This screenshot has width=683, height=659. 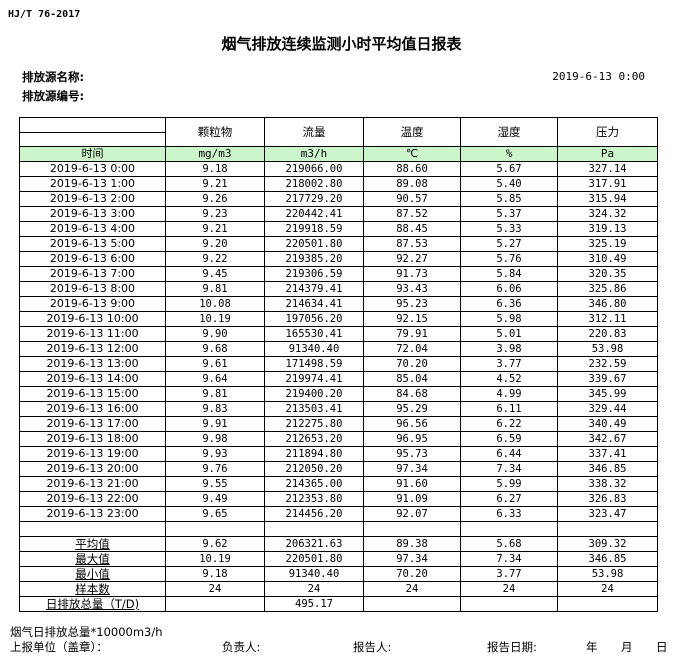 I want to click on value-cell: 232.59, so click(x=607, y=364).